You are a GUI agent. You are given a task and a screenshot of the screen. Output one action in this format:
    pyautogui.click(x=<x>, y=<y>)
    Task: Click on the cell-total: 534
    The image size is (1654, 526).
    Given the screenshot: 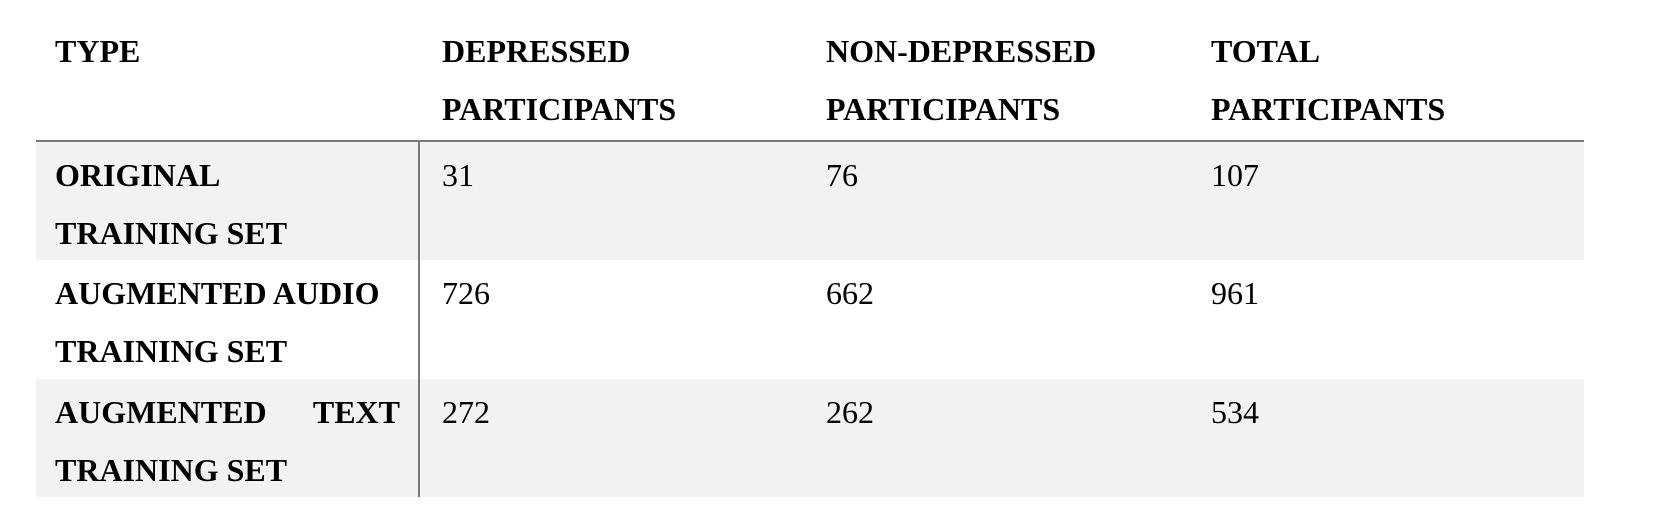 What is the action you would take?
    pyautogui.click(x=1235, y=412)
    